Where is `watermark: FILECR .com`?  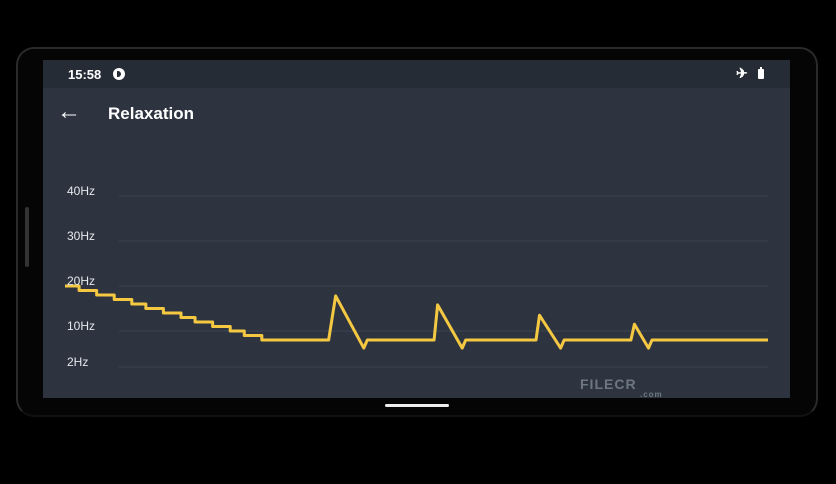 watermark: FILECR .com is located at coordinates (621, 387).